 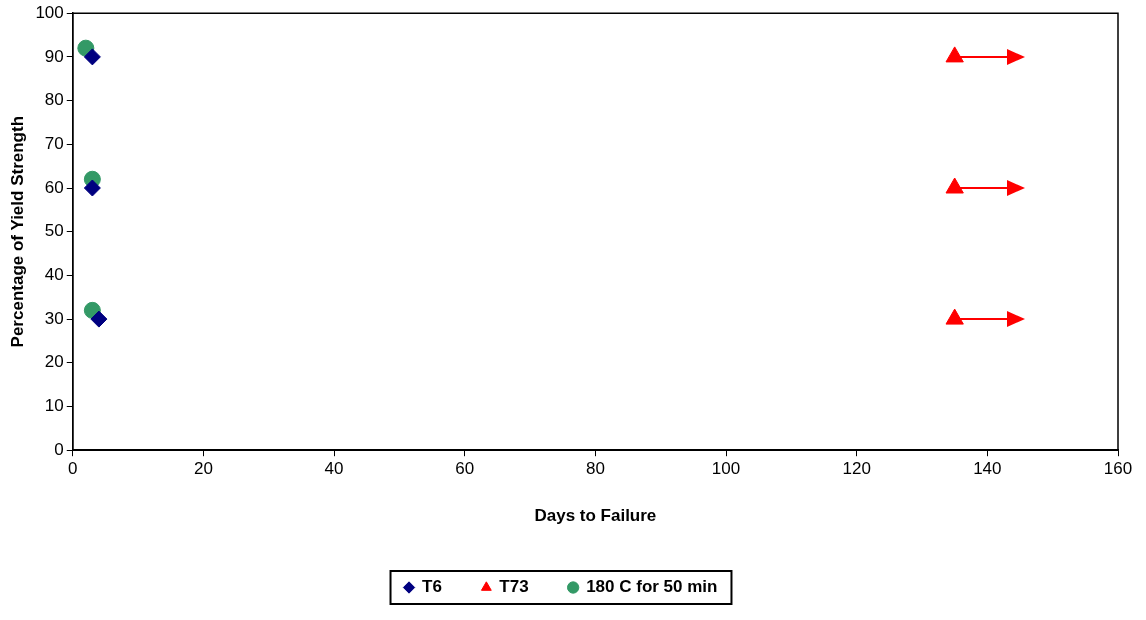 What do you see at coordinates (54, 406) in the screenshot?
I see `y-tick-label: 10` at bounding box center [54, 406].